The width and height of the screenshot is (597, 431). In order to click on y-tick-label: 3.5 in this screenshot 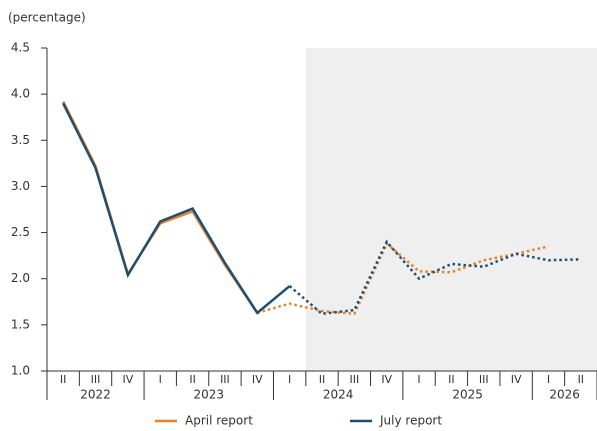, I will do `click(20, 140)`.